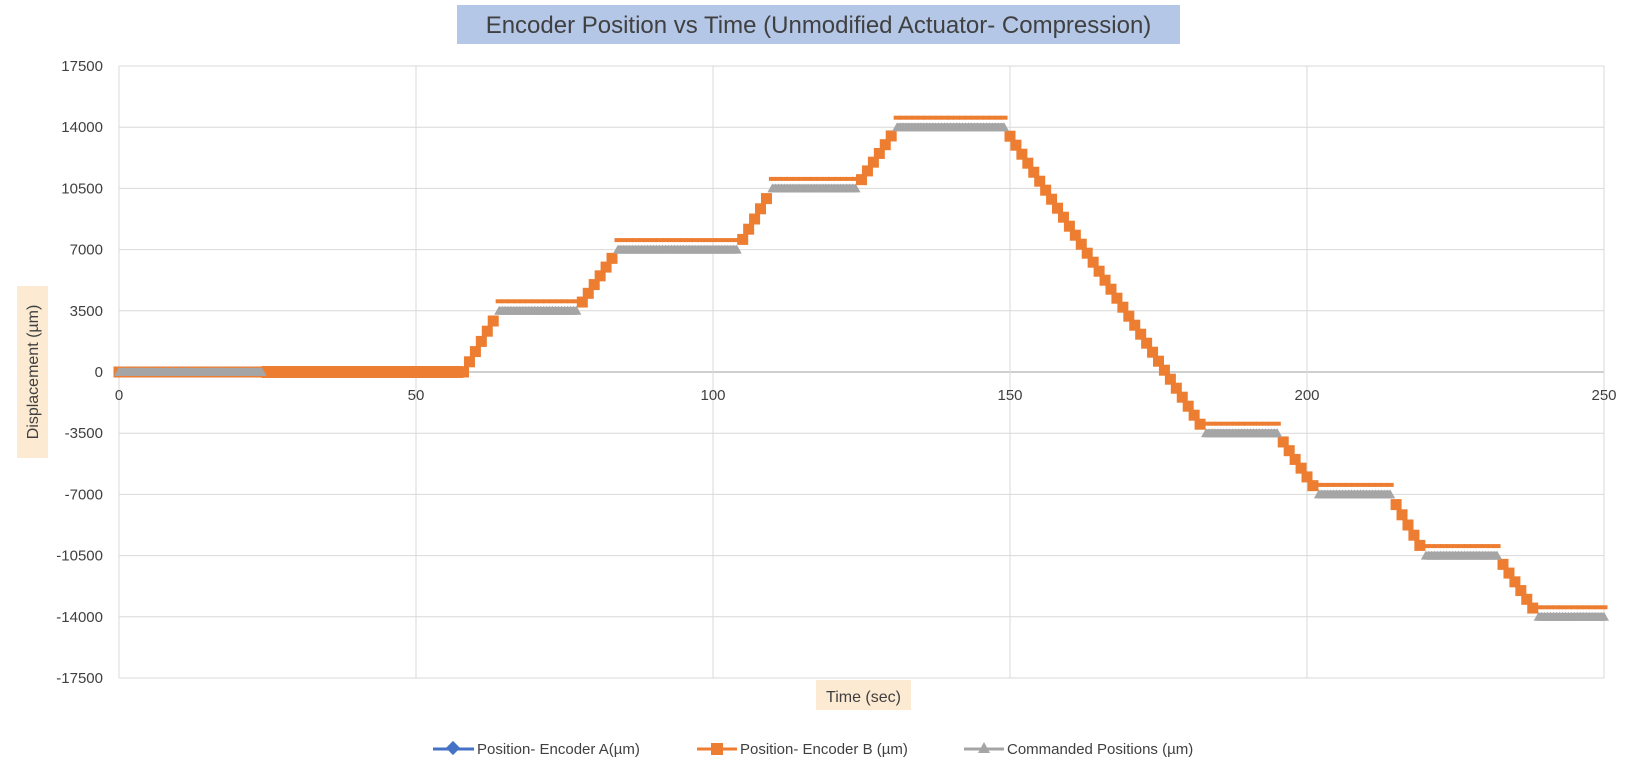 This screenshot has width=1630, height=764. Describe the element at coordinates (1100, 749) in the screenshot. I see `legend-label-commanded: Commanded Positions (µm)` at that location.